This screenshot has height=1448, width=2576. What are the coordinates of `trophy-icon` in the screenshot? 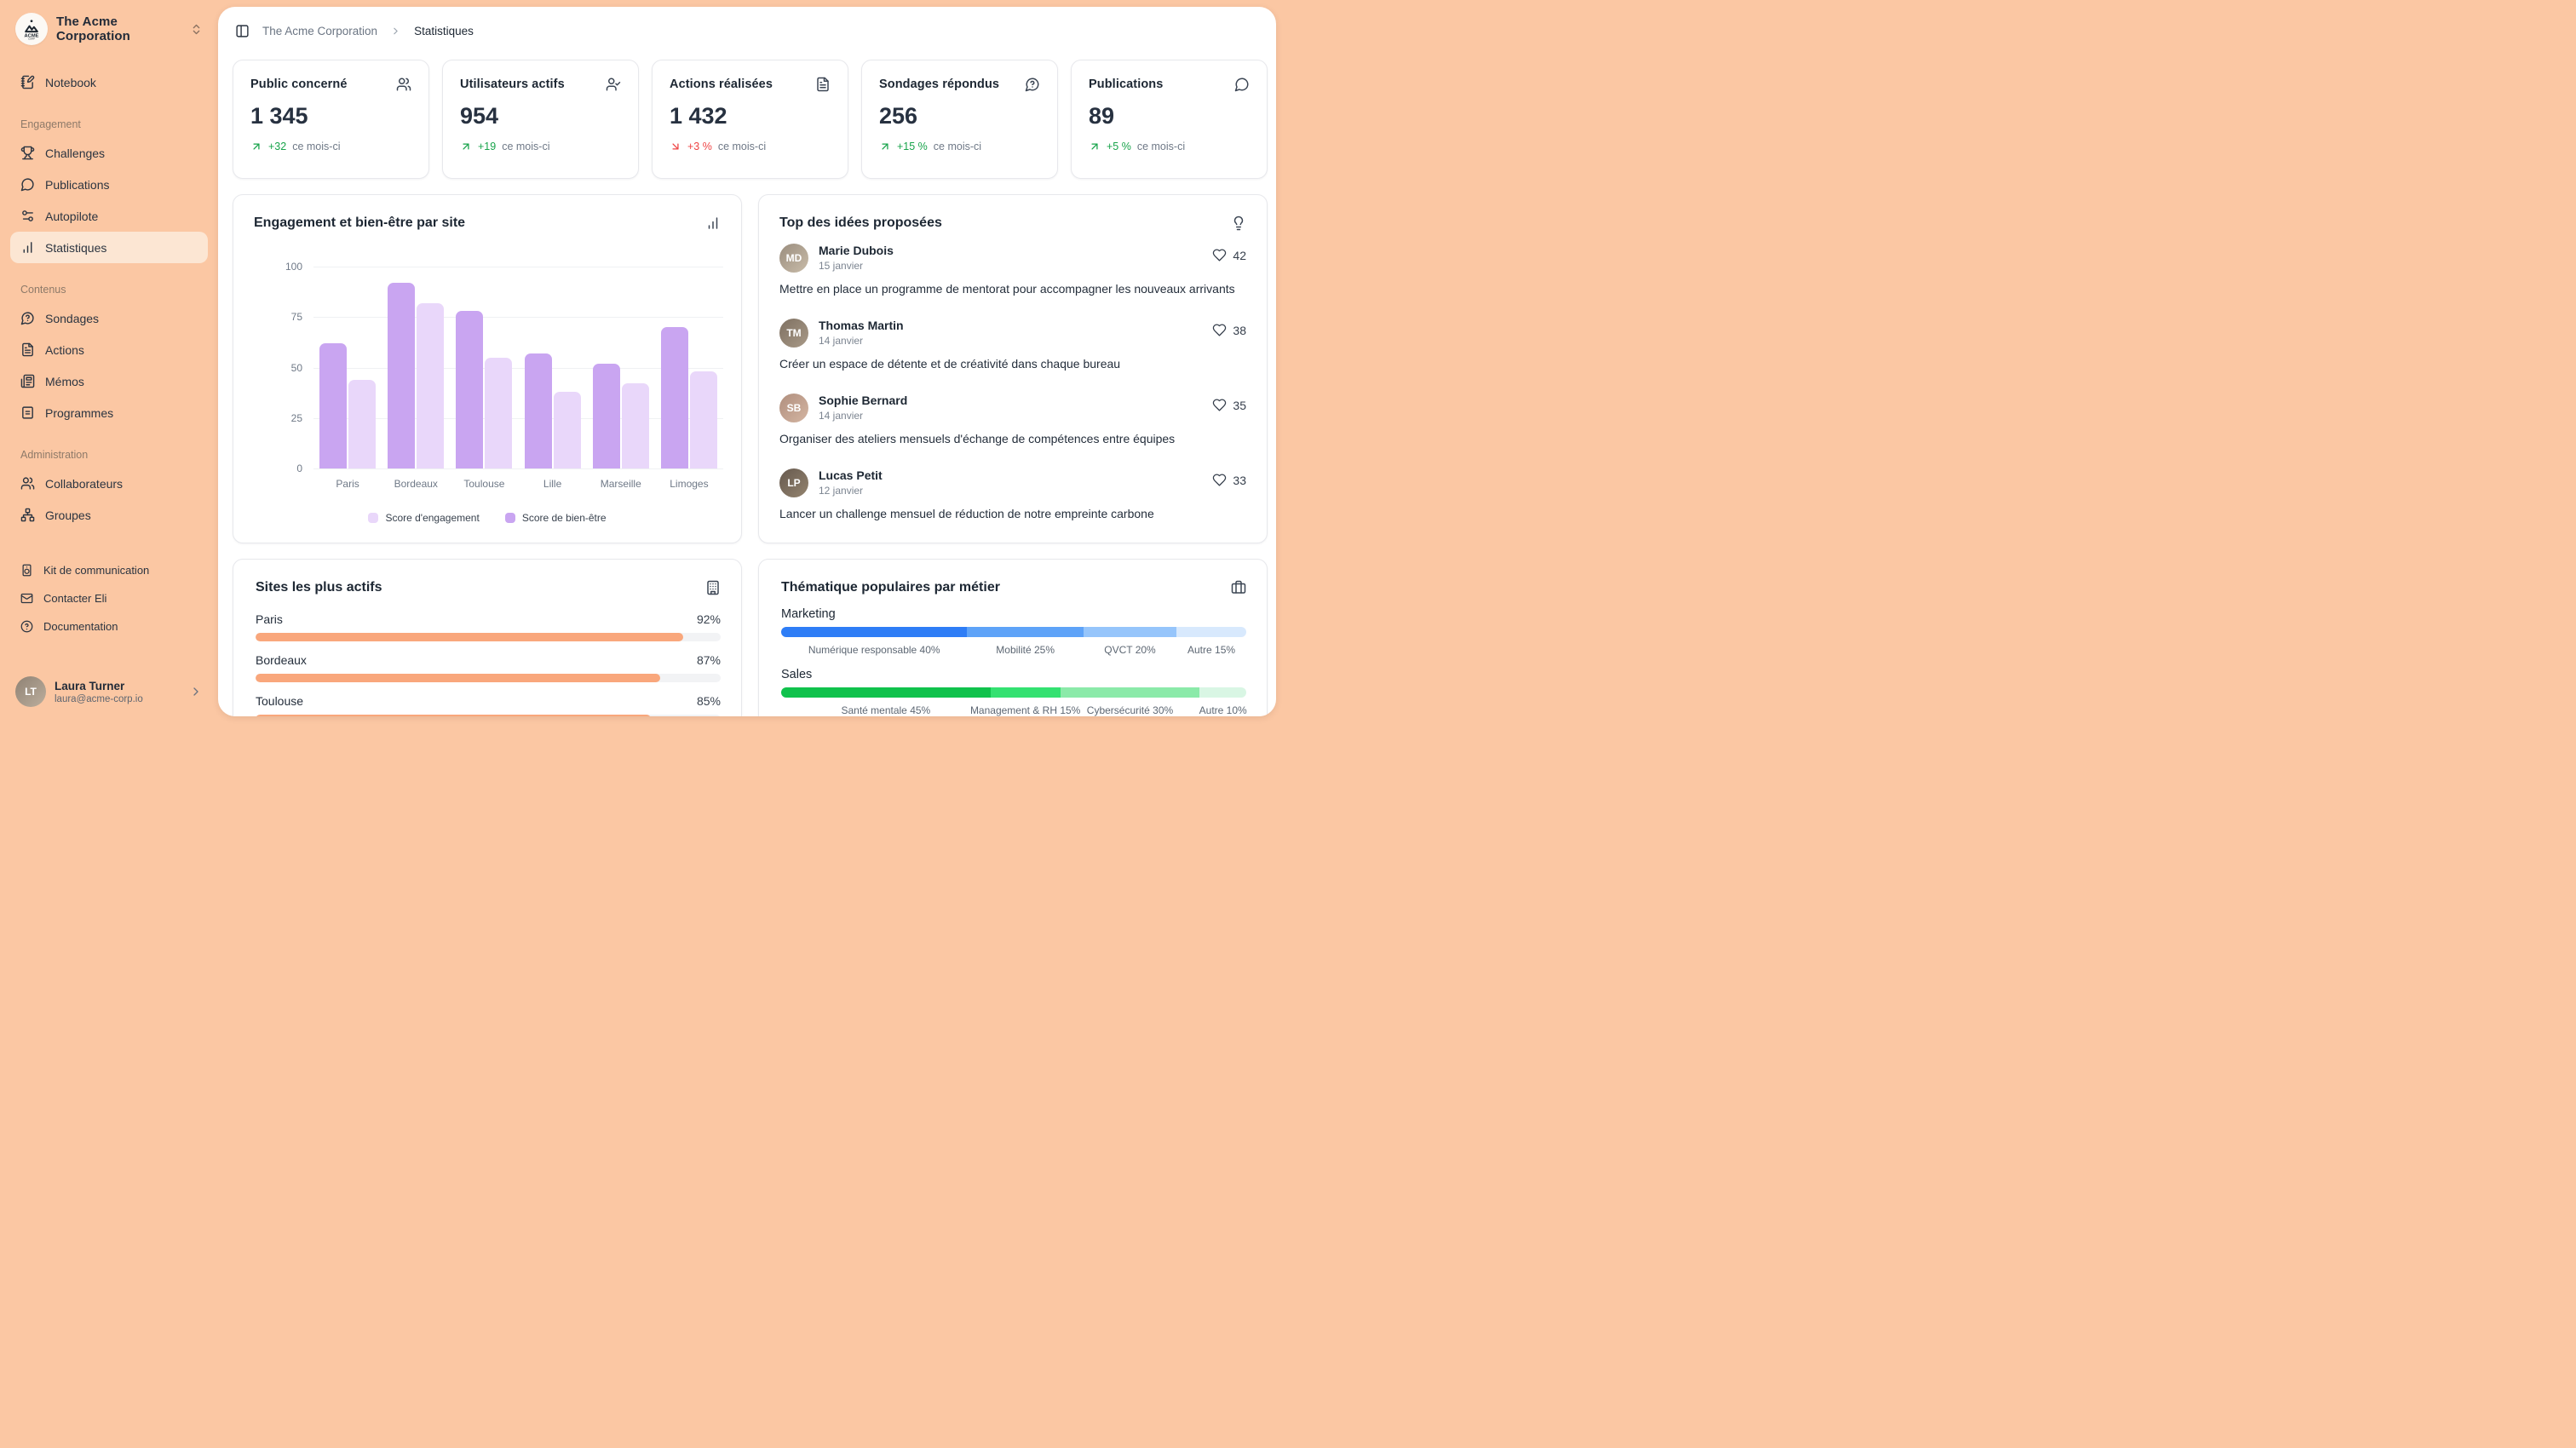 It's located at (28, 153).